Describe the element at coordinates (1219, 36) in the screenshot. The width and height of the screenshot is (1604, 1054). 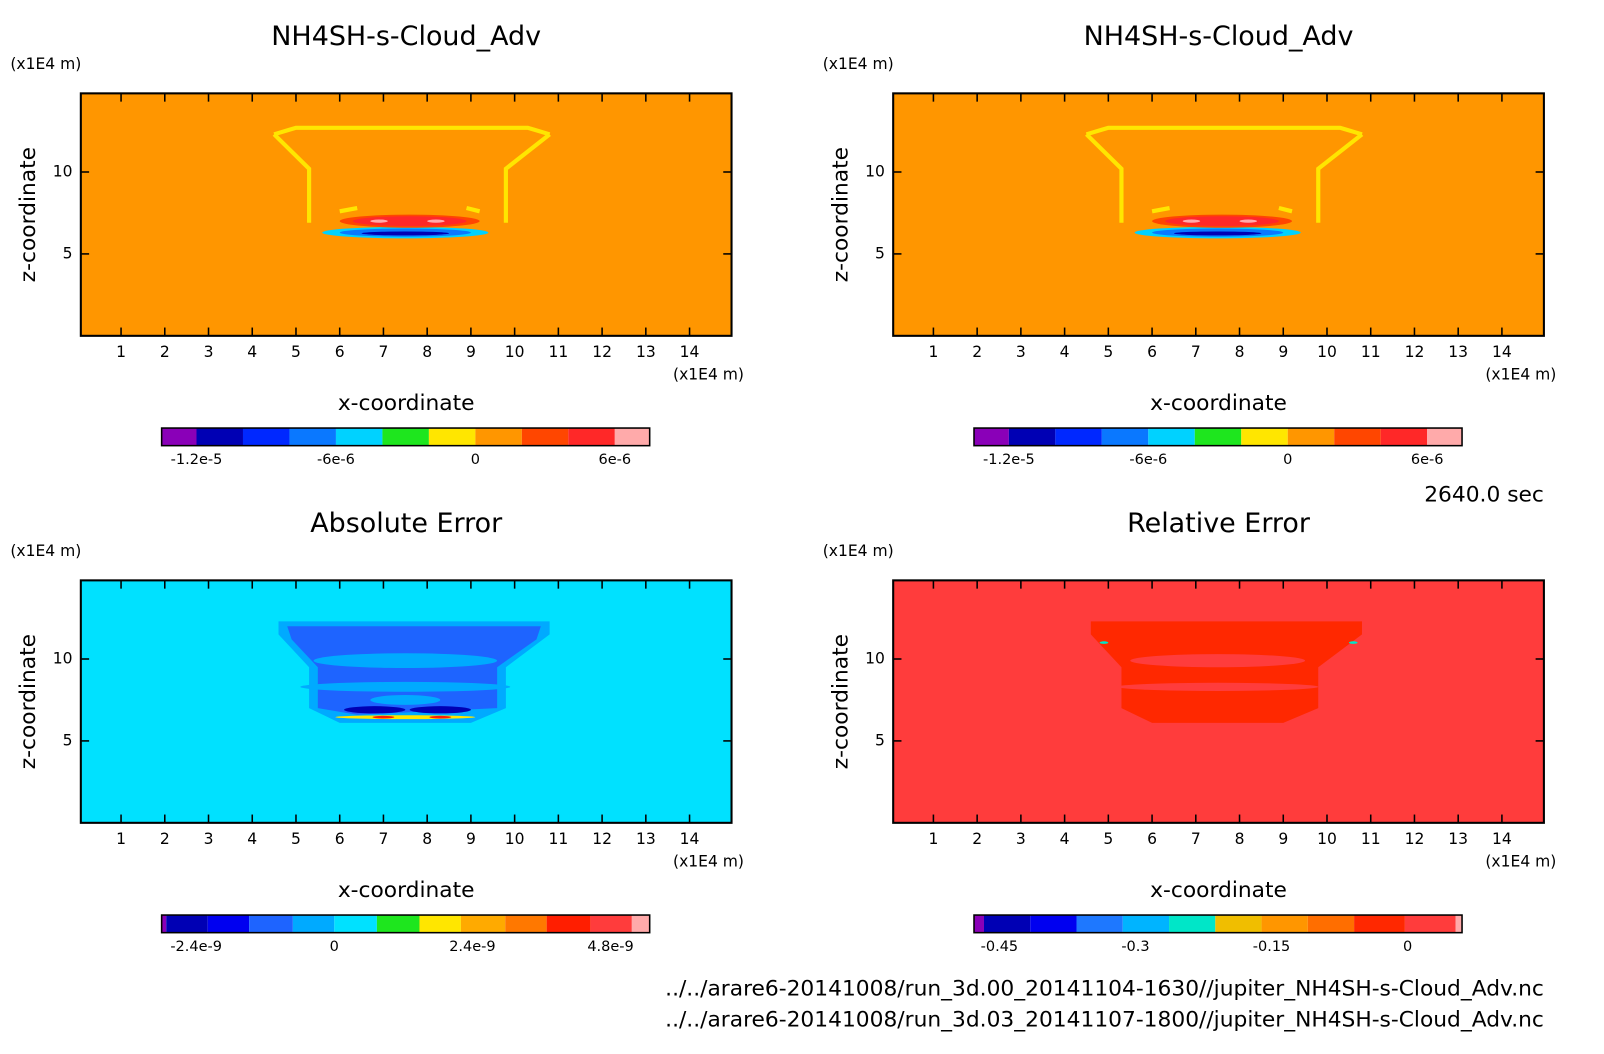
I see `chart-title: NH4SH-s-Cloud_Adv` at that location.